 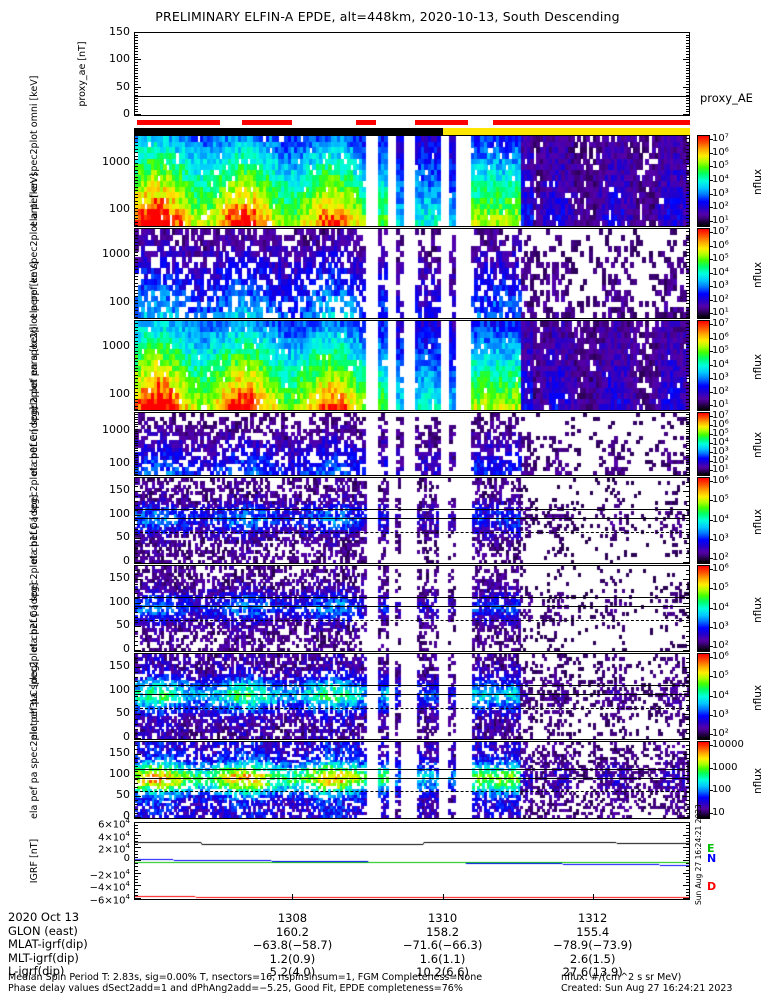 What do you see at coordinates (412, 365) in the screenshot?
I see `panel-perp` at bounding box center [412, 365].